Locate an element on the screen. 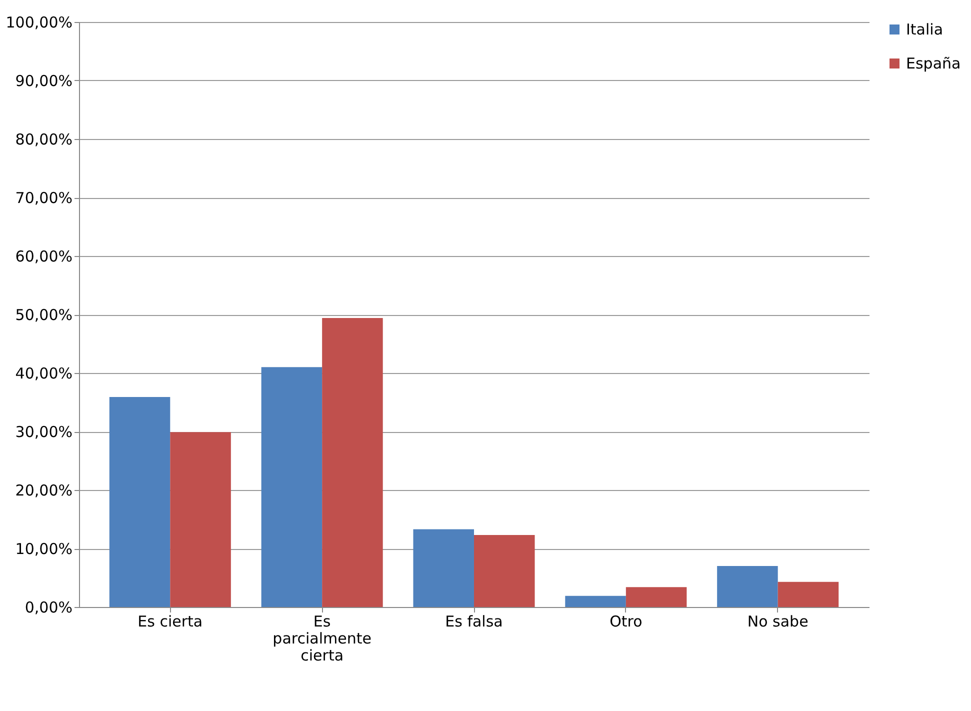 Image resolution: width=971 pixels, height=711 pixels. y-tick-label: 0,00% is located at coordinates (48, 607).